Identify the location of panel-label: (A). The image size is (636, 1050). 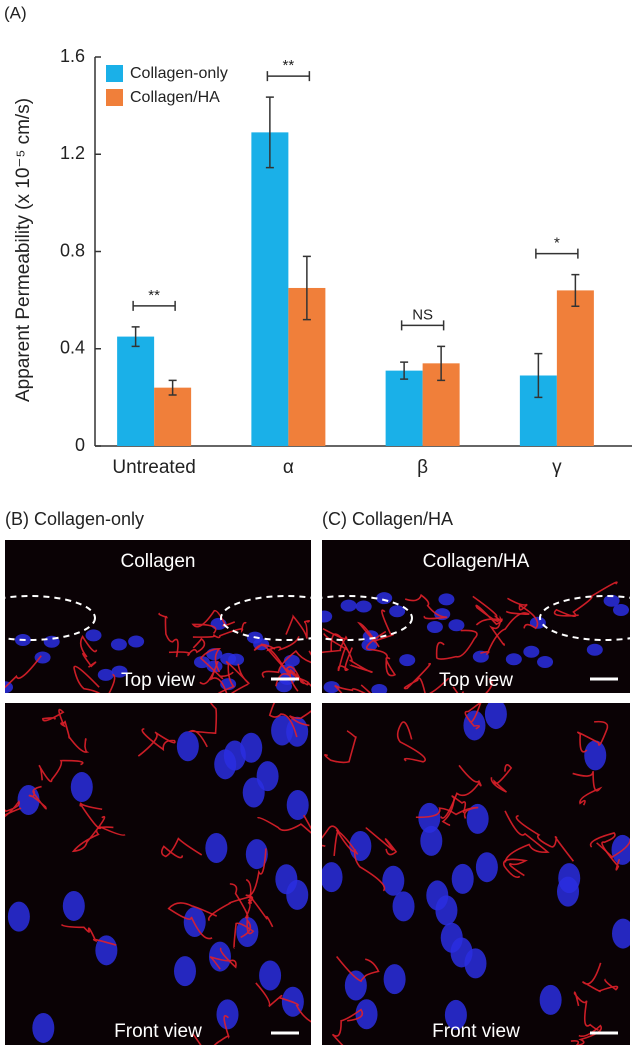
(15, 12).